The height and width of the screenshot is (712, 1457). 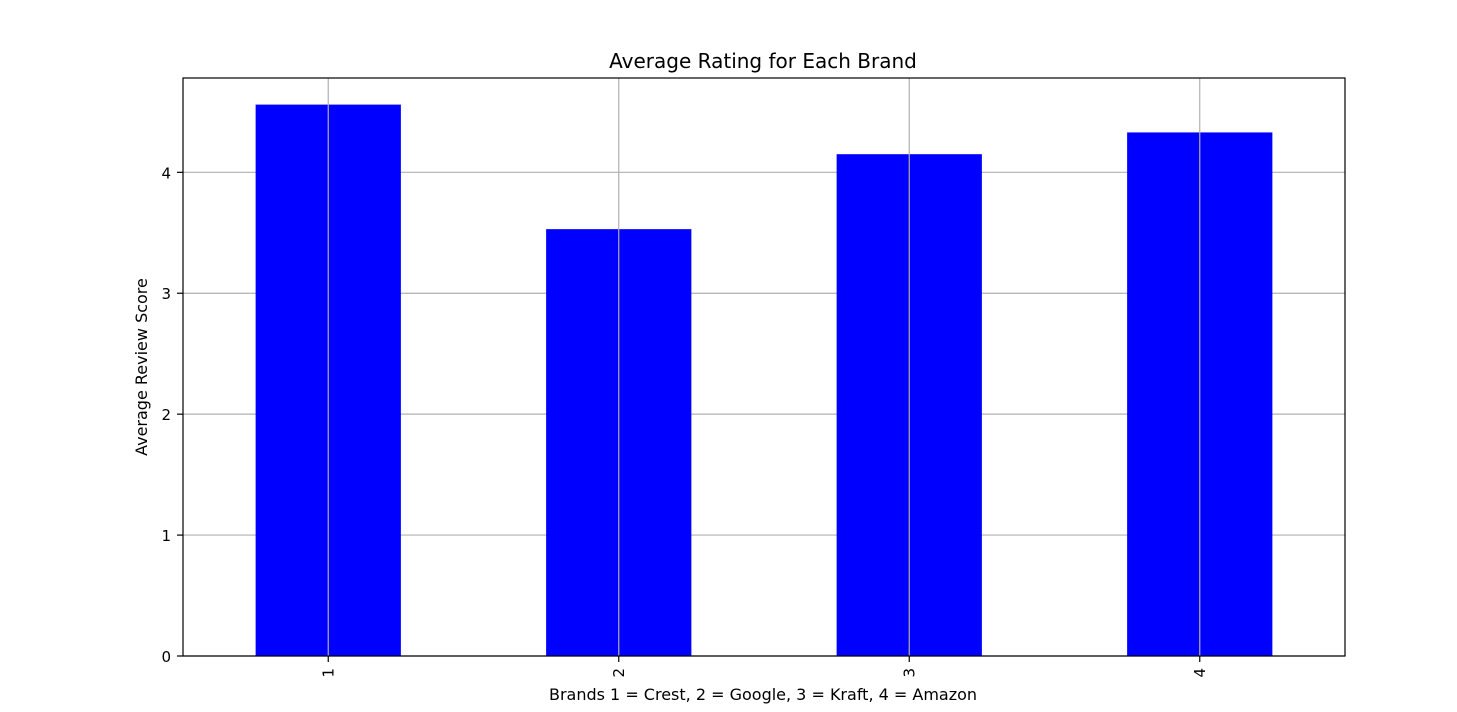 I want to click on x-tick-label: 1, so click(x=328, y=673).